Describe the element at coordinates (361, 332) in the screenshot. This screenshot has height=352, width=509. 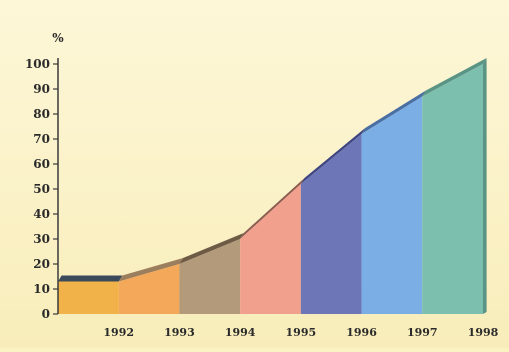
I see `x-tick-label-1996: 1996` at that location.